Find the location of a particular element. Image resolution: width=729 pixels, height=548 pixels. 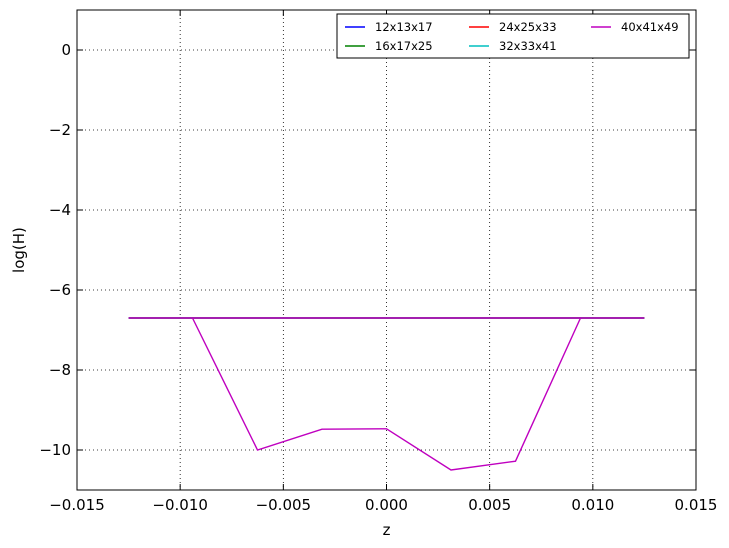

legend-label: 24x25x33 is located at coordinates (528, 27).